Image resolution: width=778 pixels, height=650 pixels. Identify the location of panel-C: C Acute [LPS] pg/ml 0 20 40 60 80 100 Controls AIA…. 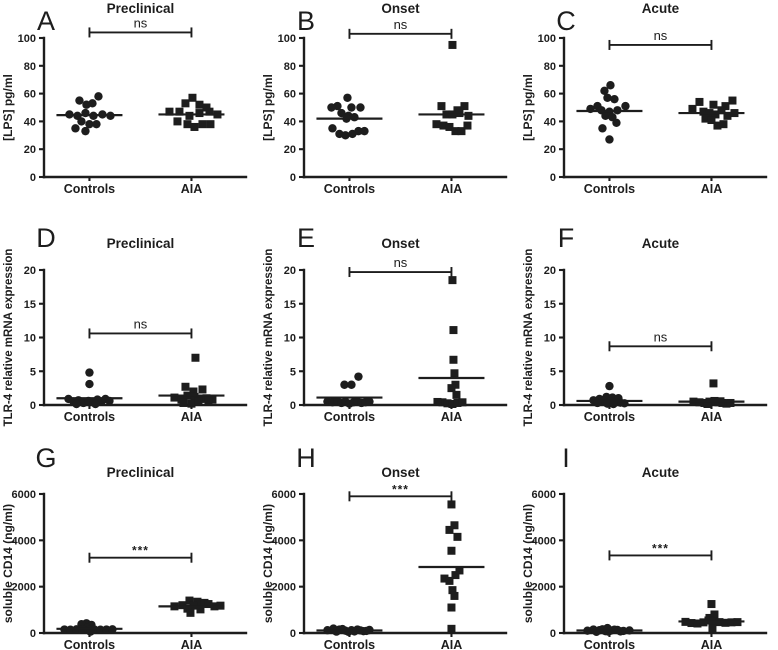
(644, 98).